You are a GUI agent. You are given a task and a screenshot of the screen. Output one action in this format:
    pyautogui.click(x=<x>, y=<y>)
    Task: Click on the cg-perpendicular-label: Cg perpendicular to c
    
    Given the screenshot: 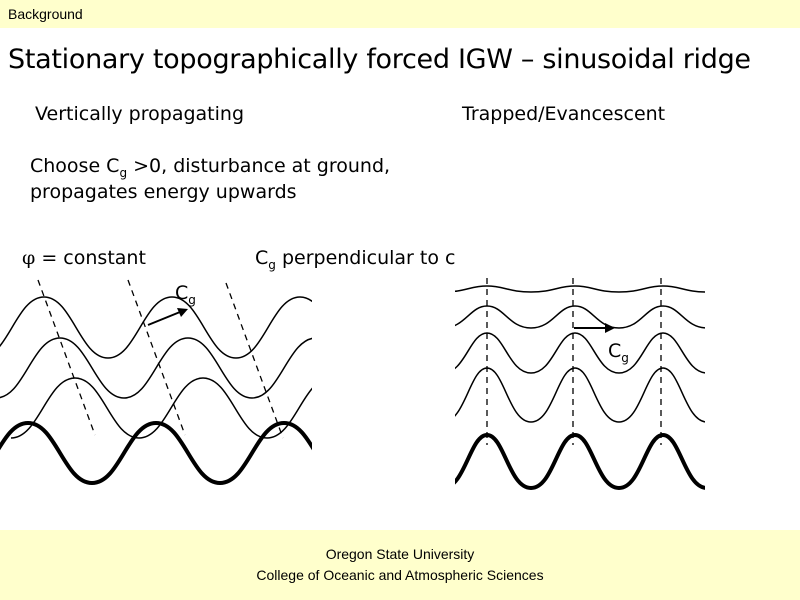 What is the action you would take?
    pyautogui.click(x=355, y=259)
    